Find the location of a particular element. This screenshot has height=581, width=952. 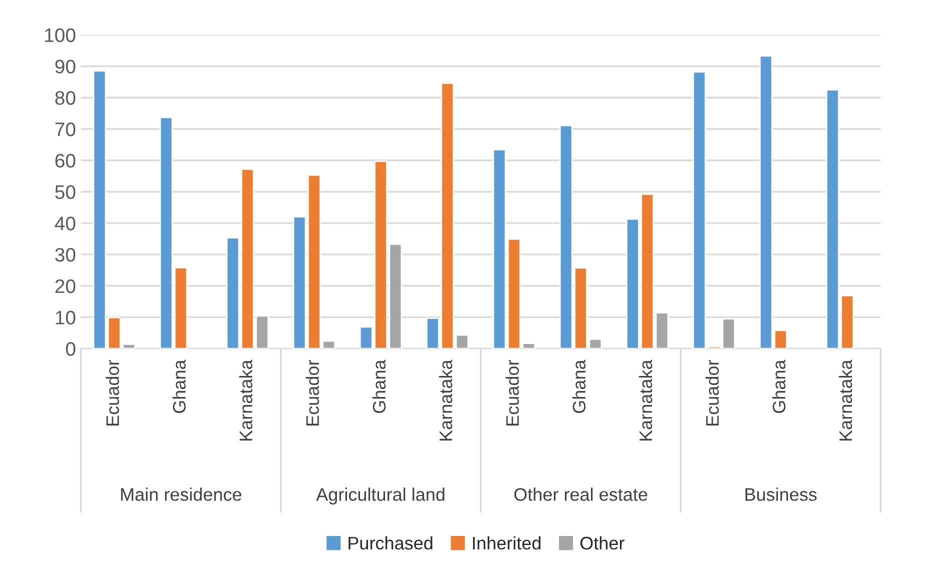

text: Main residence is located at coordinates (181, 494).